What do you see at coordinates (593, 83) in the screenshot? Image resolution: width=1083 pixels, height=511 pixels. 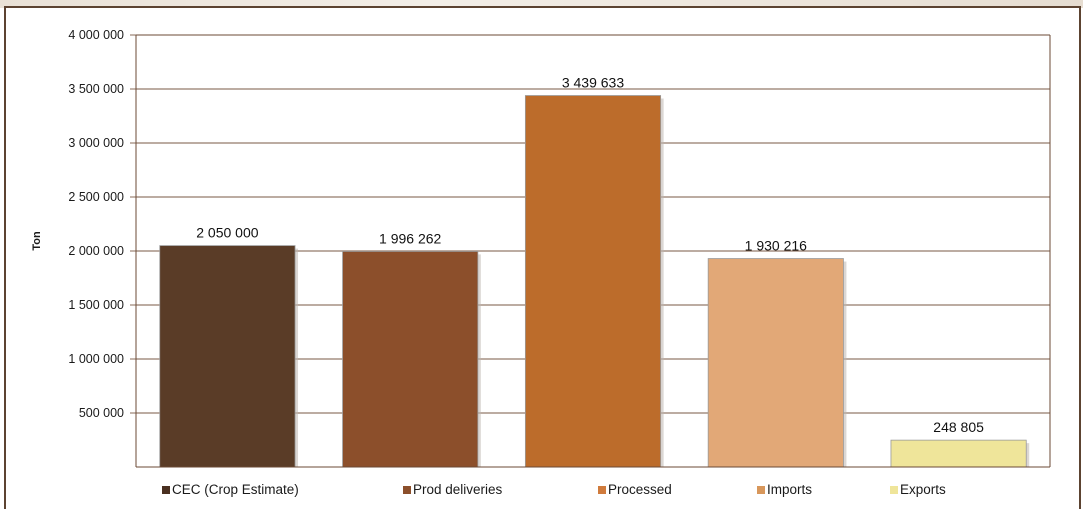 I see `data-label: 3 439 633` at bounding box center [593, 83].